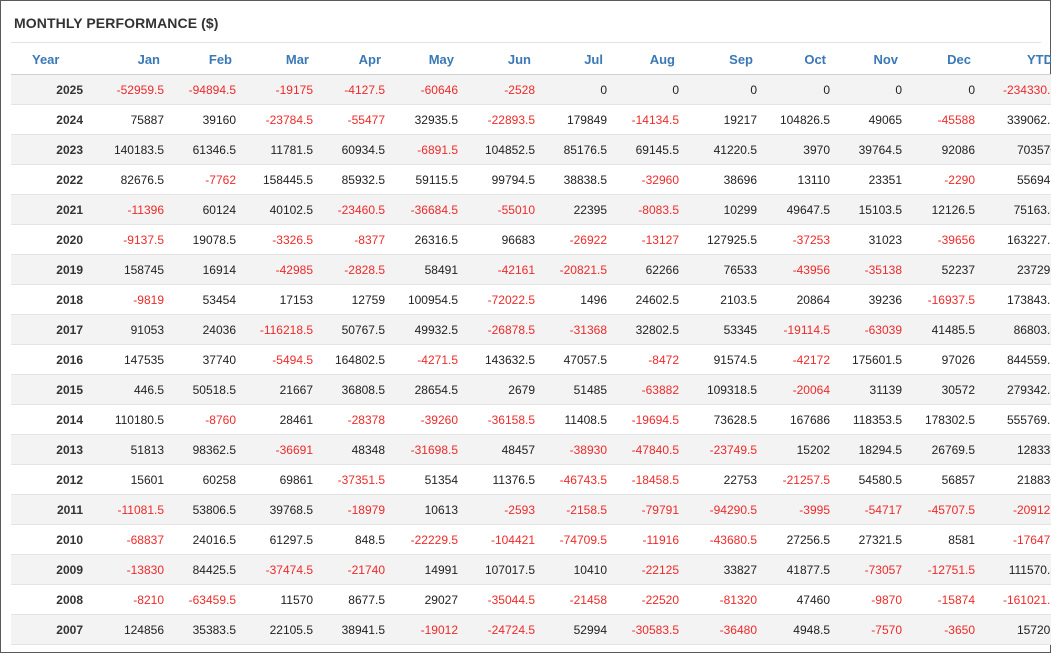 The image size is (1051, 653). Describe the element at coordinates (204, 569) in the screenshot. I see `month-value-cell: 84425.5` at that location.